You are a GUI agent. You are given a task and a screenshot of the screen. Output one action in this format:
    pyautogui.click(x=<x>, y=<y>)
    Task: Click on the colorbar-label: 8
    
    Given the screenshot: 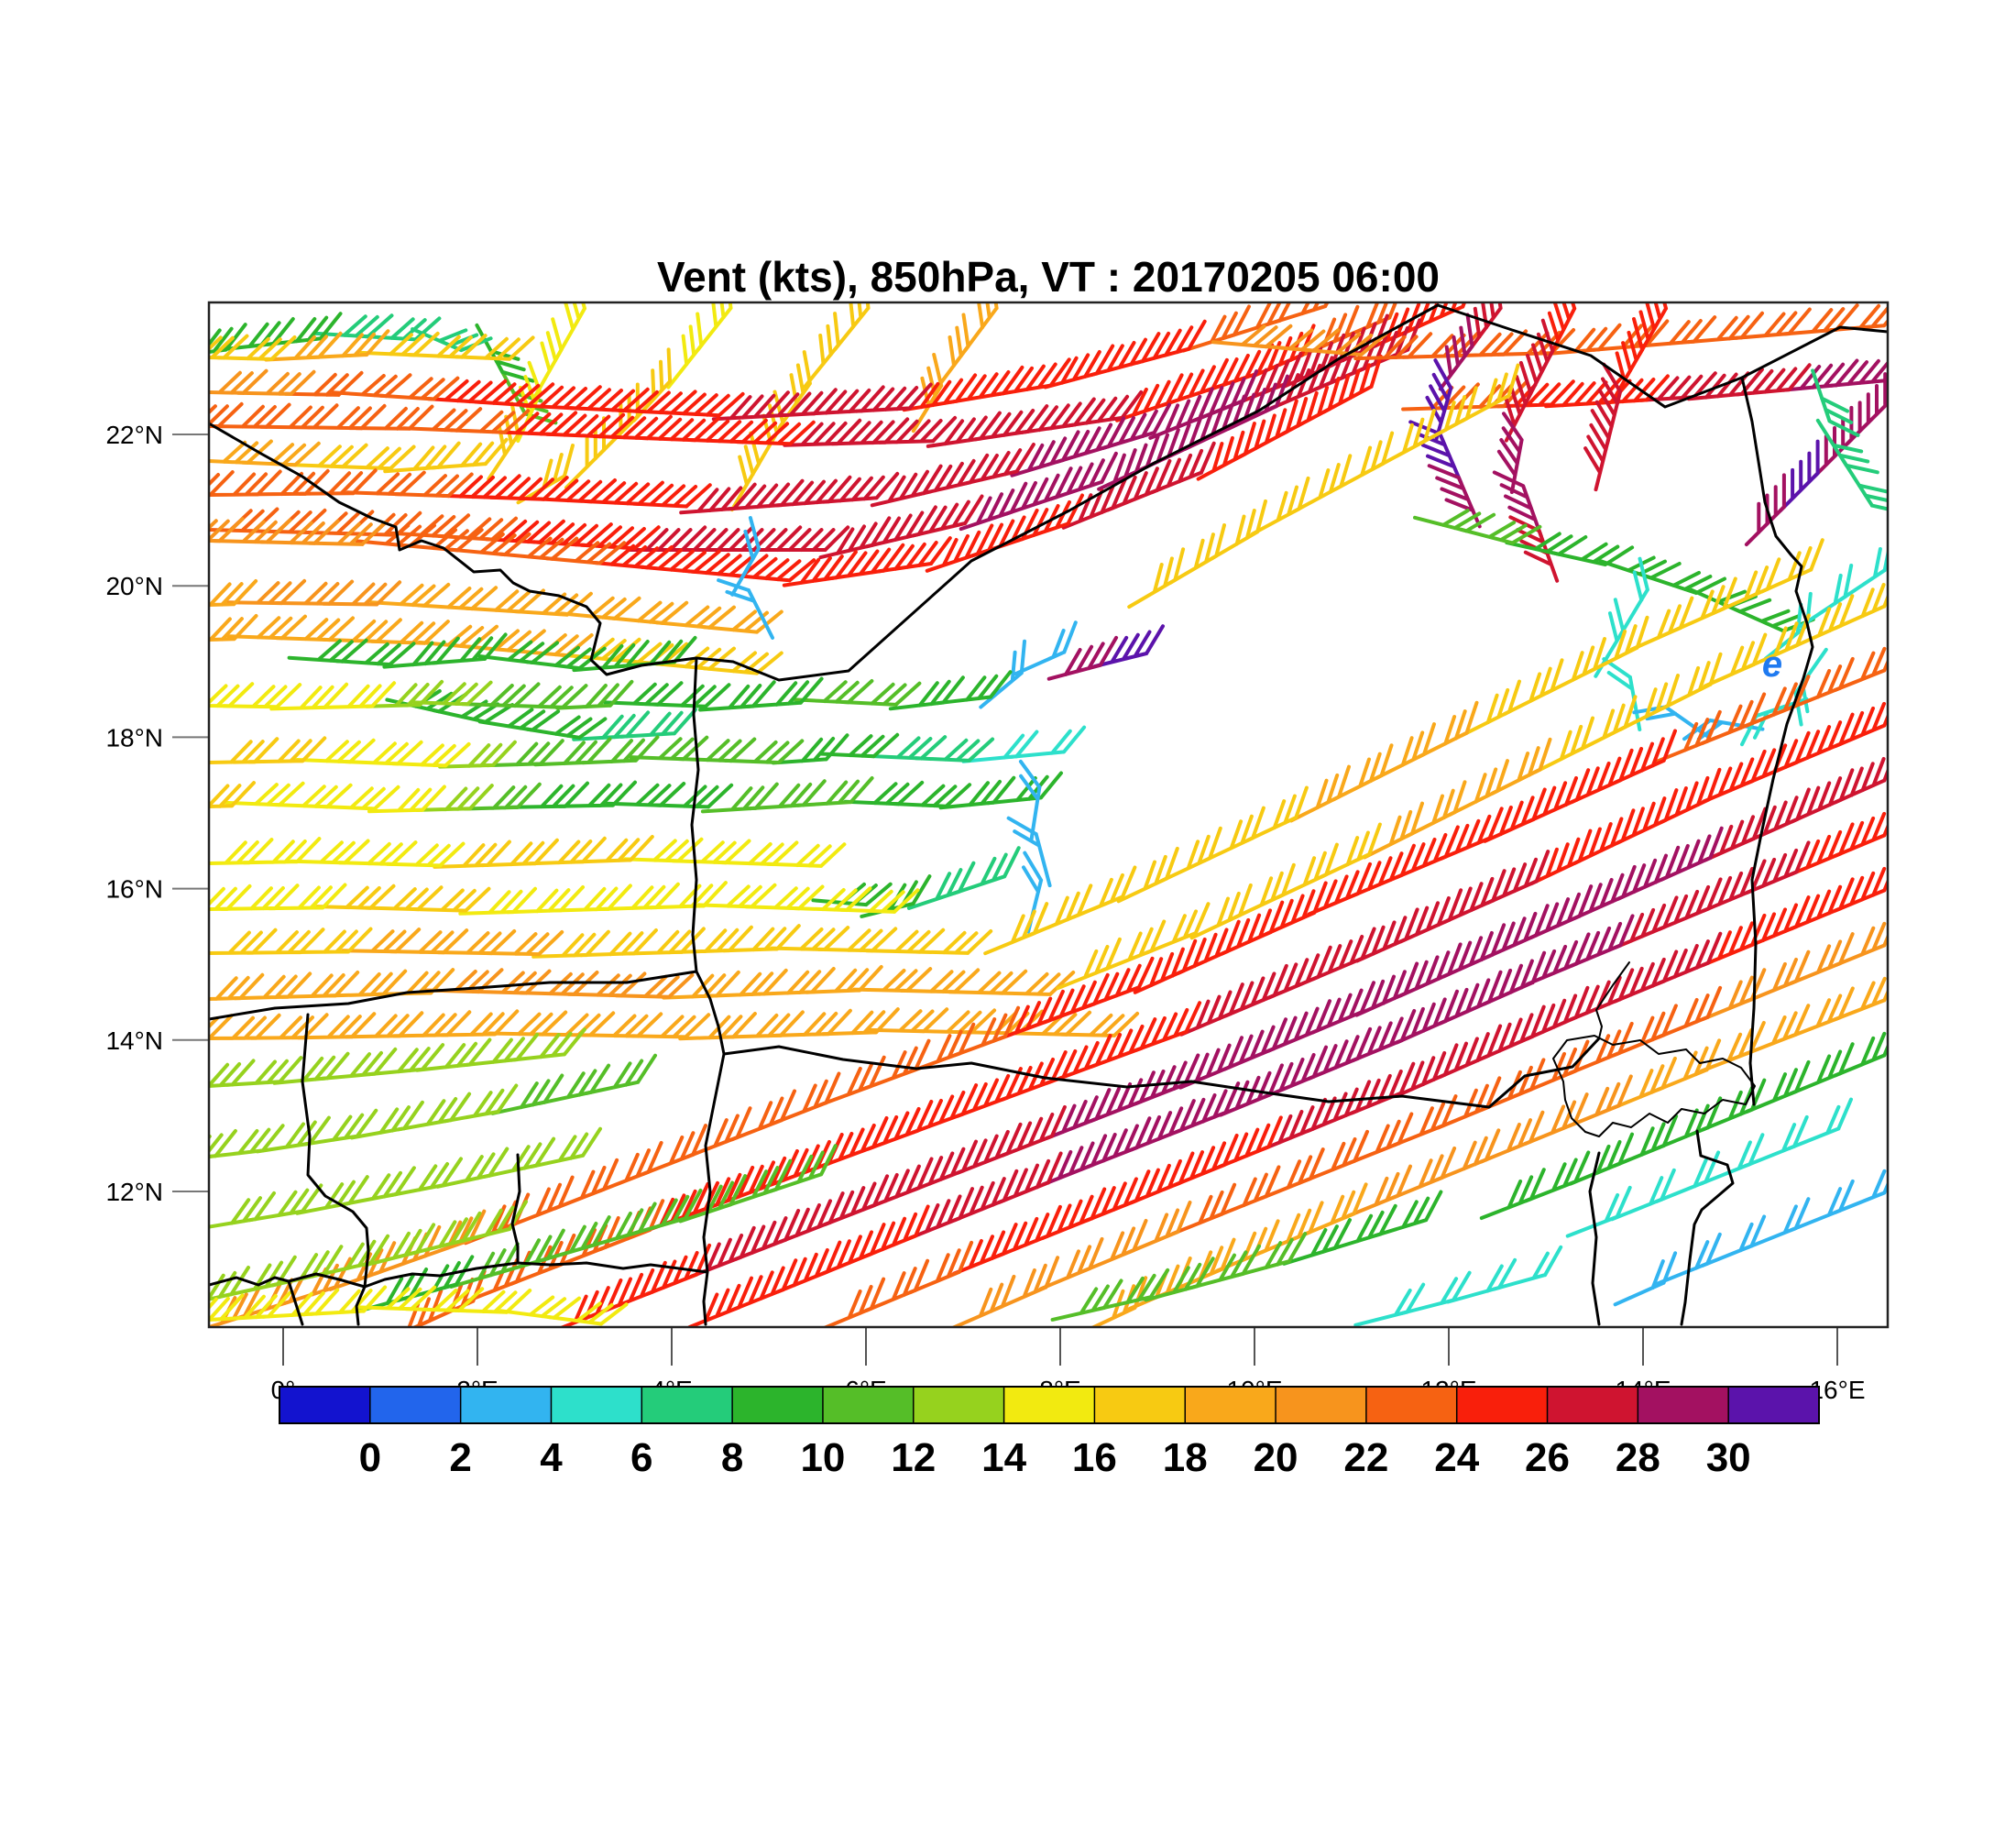 What is the action you would take?
    pyautogui.click(x=732, y=1457)
    